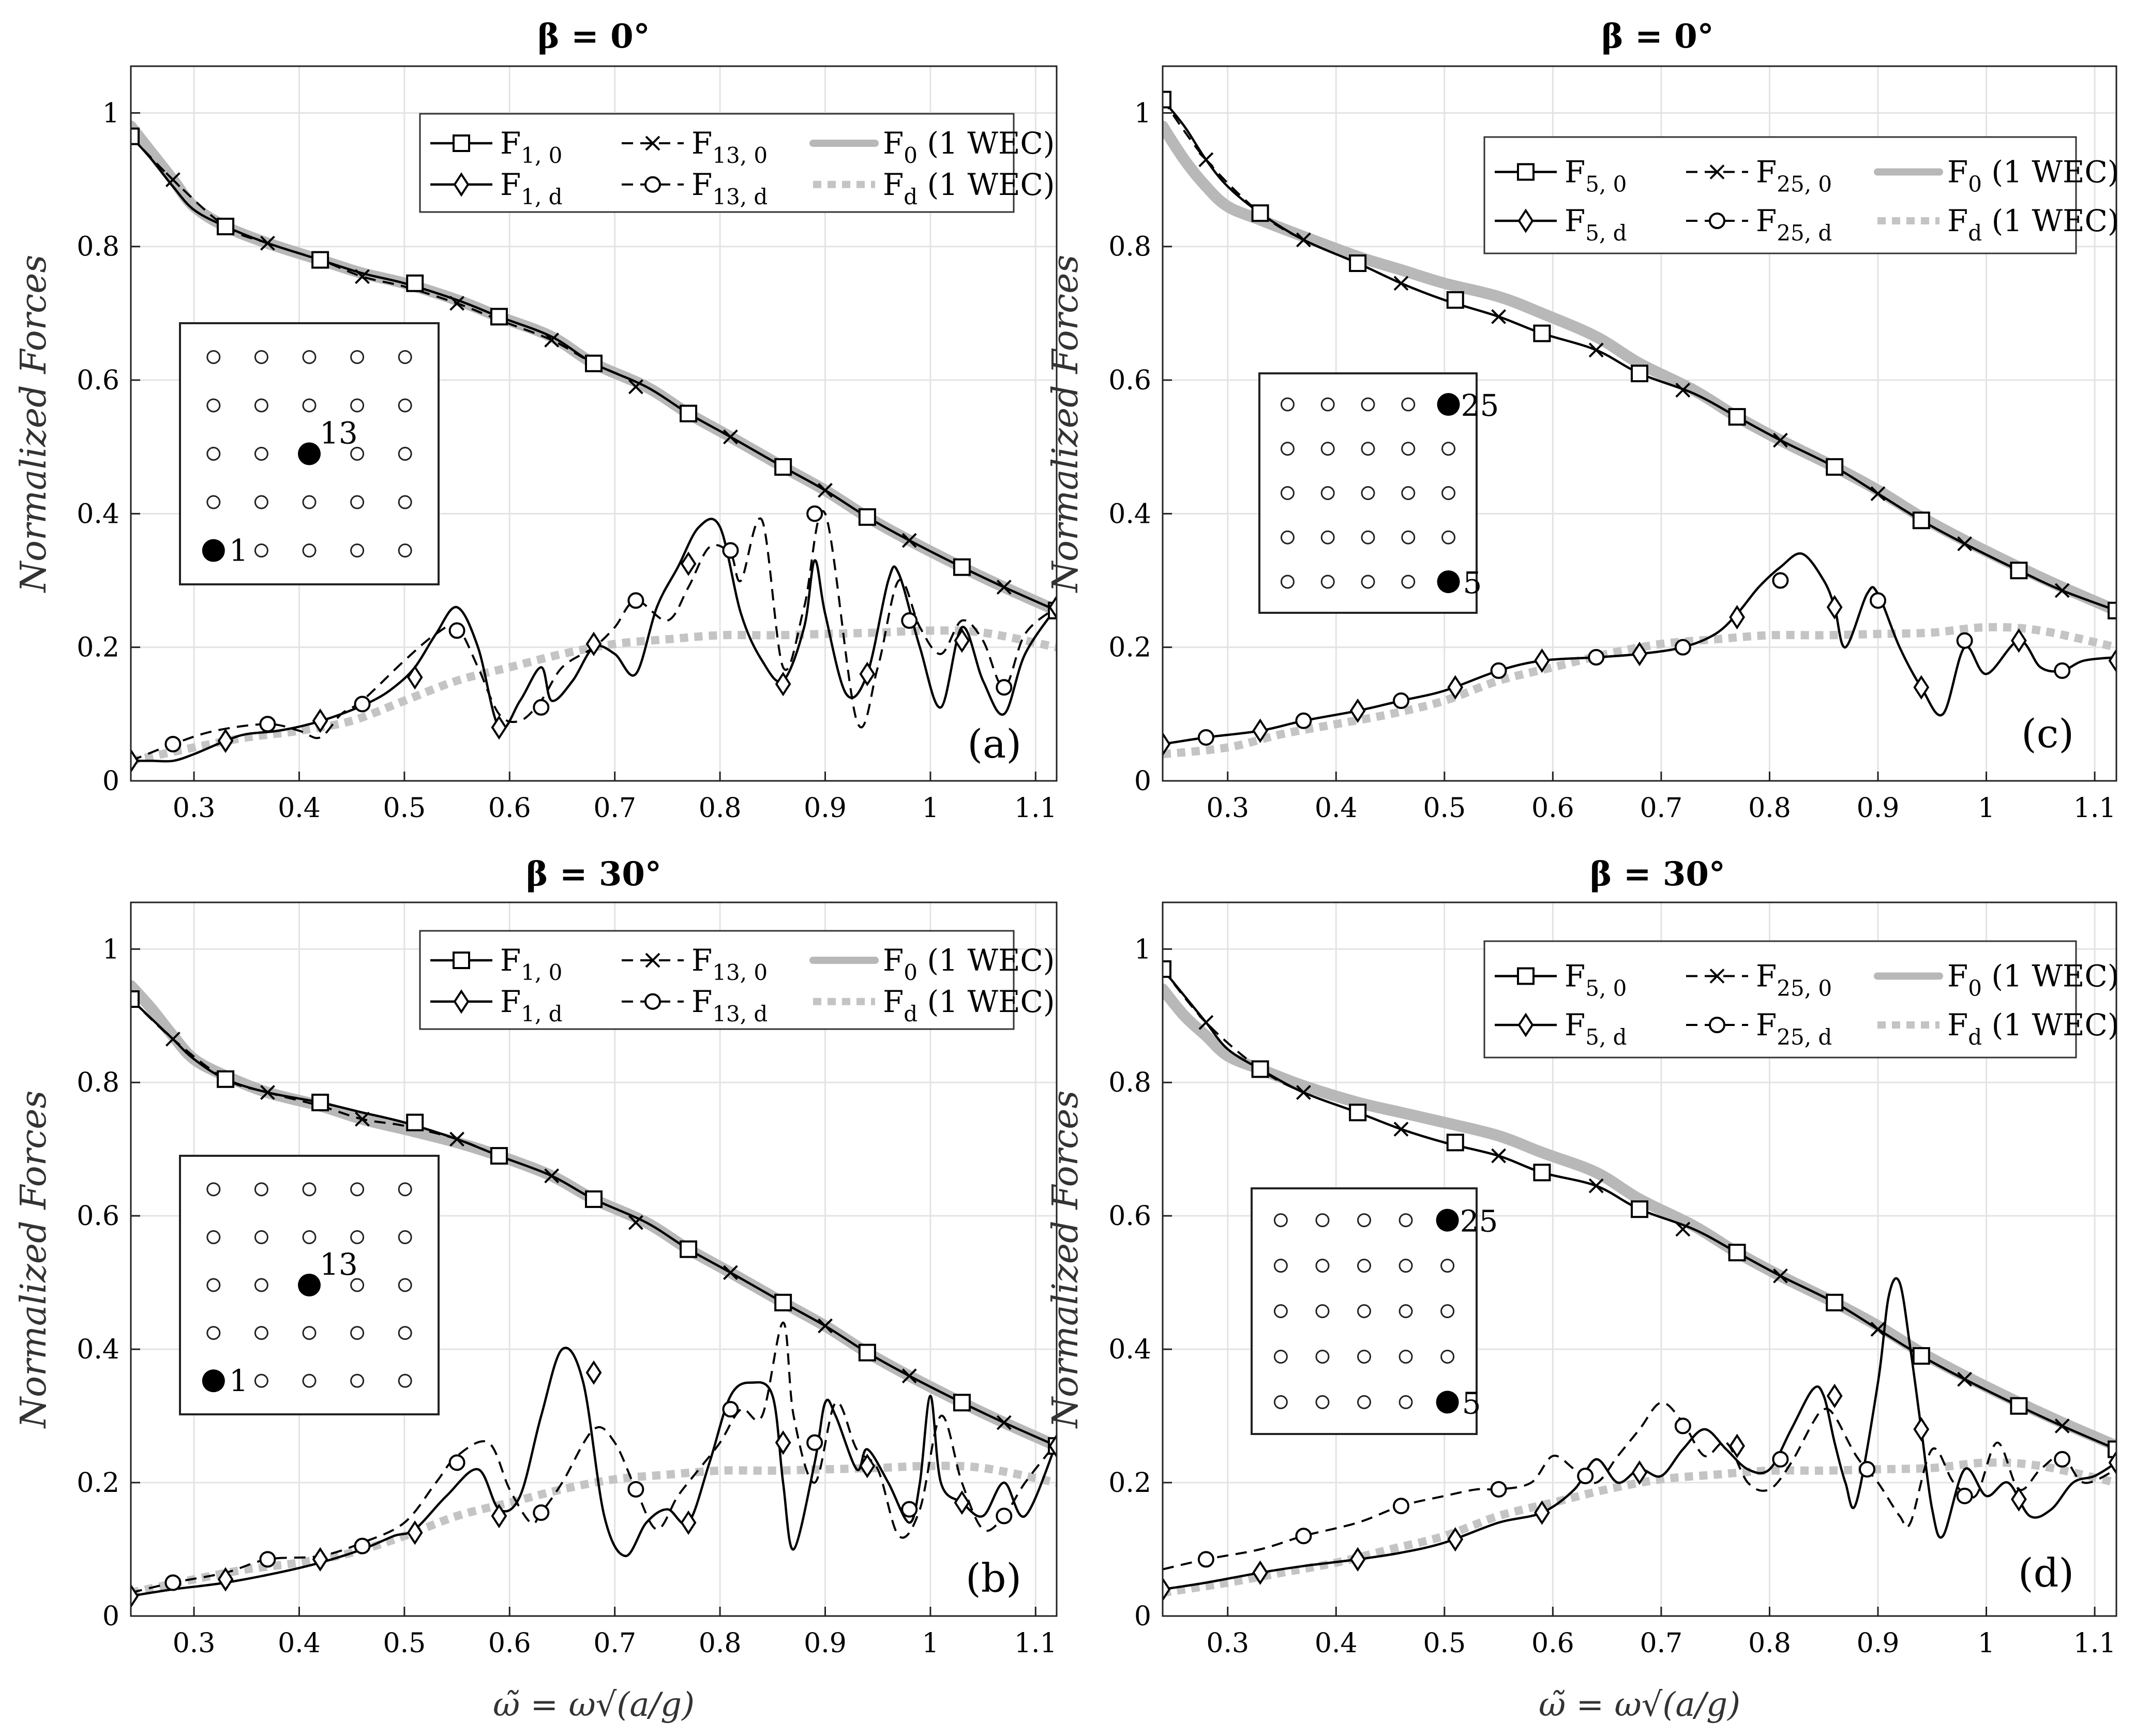  What do you see at coordinates (1759, 1028) in the screenshot?
I see `legend-item: F25, d` at bounding box center [1759, 1028].